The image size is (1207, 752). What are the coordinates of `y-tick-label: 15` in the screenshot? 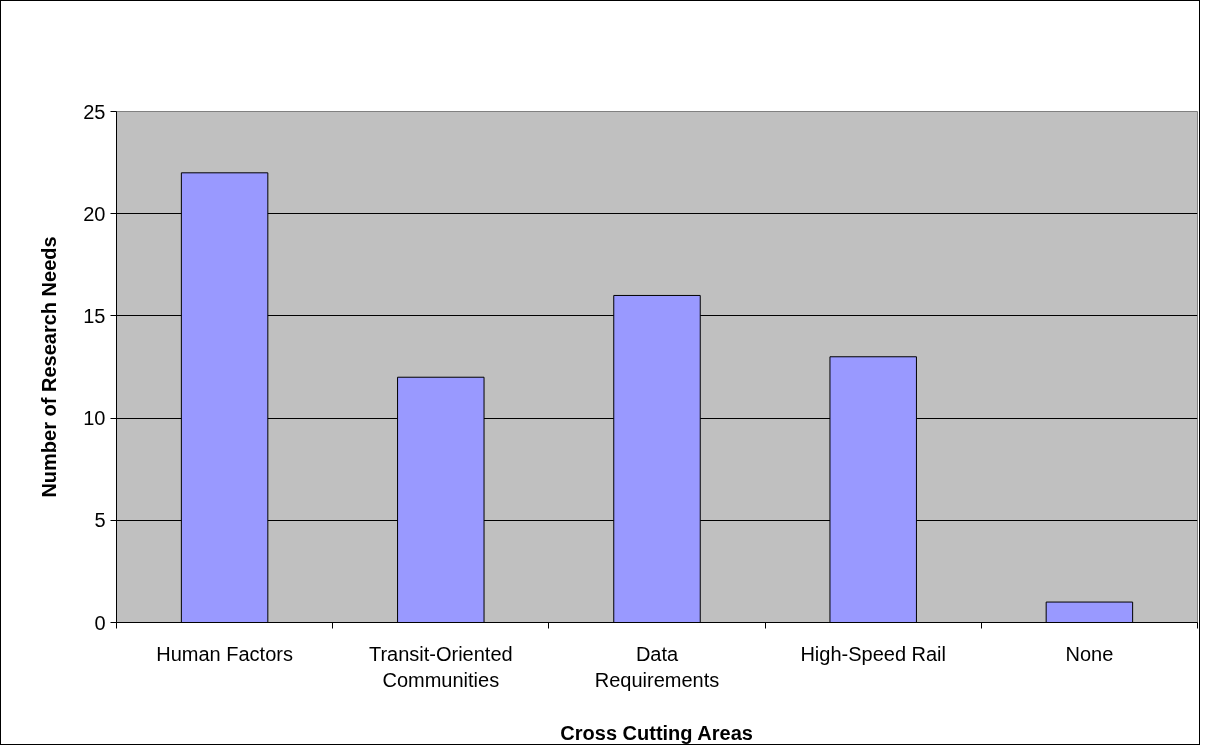 It's located at (94, 315).